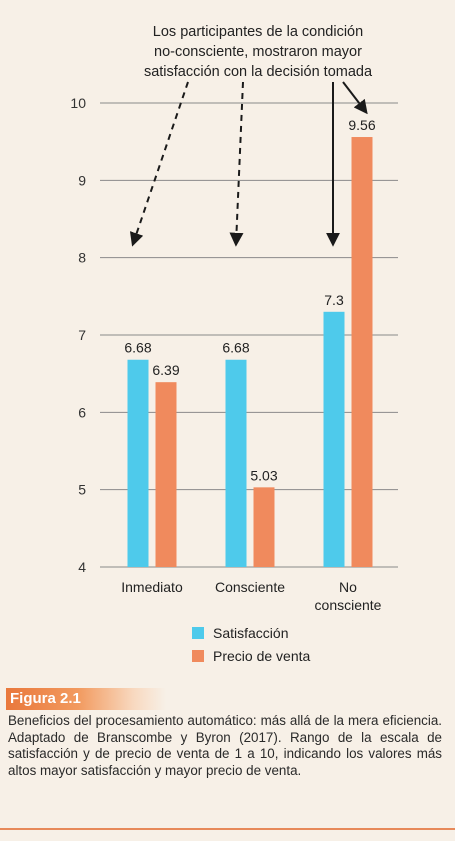  I want to click on y-tick-label: 9, so click(82, 180).